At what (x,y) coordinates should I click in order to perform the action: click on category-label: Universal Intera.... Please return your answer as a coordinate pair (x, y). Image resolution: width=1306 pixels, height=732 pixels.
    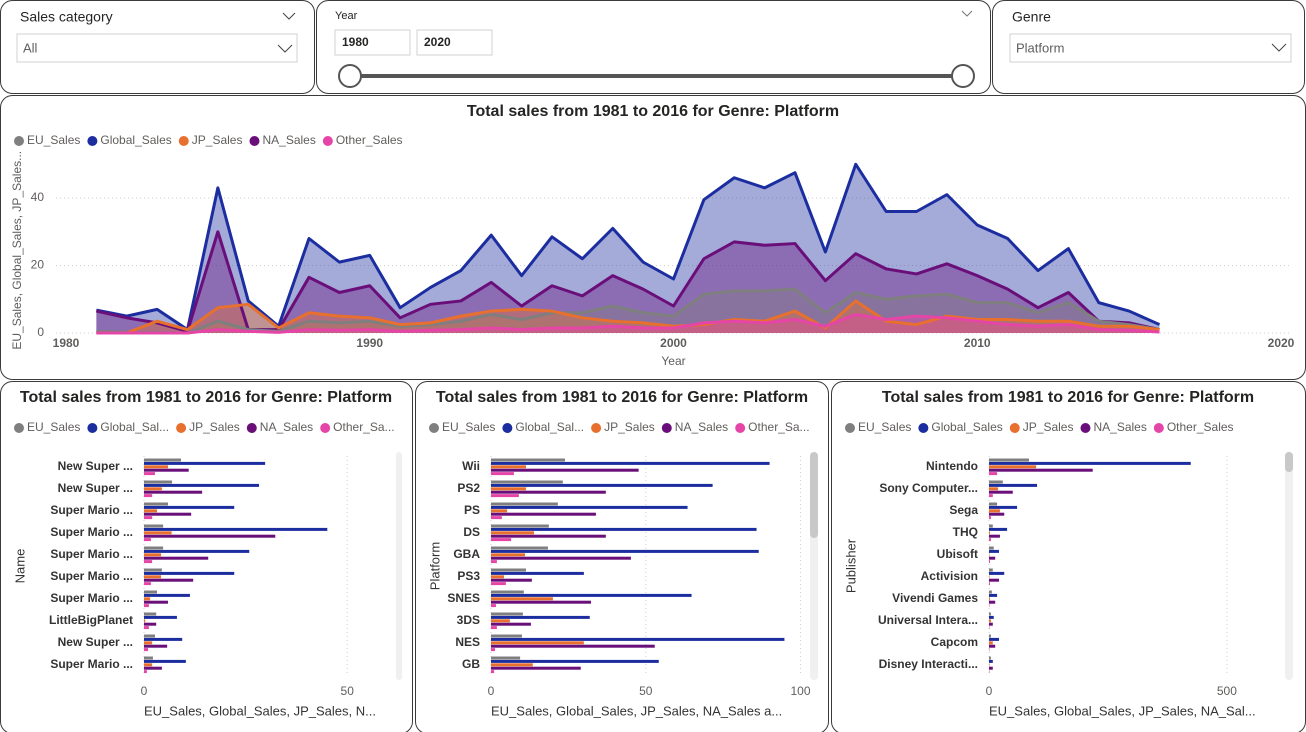
    Looking at the image, I should click on (928, 620).